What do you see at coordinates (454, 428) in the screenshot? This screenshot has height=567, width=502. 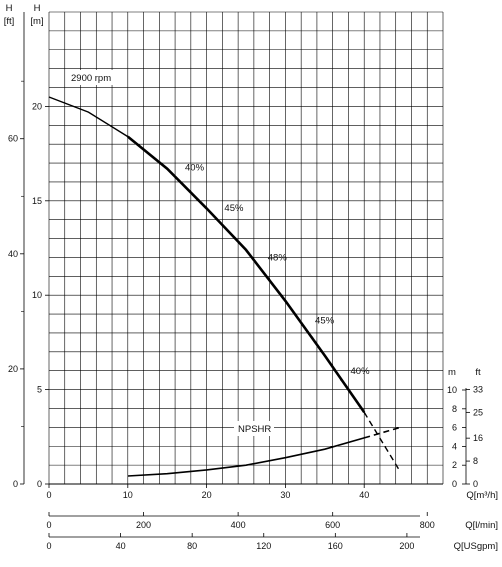 I see `npsh-m-tick-label: 6` at bounding box center [454, 428].